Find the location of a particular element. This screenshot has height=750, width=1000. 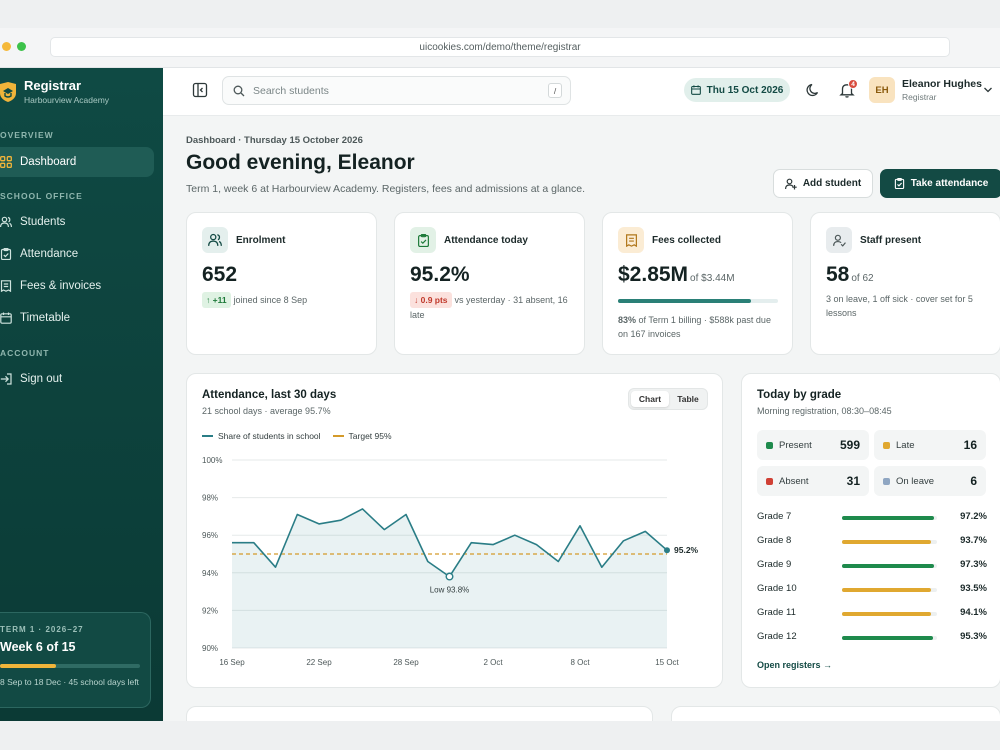

kpi-value: $2.85M of $3.44M is located at coordinates (676, 275).